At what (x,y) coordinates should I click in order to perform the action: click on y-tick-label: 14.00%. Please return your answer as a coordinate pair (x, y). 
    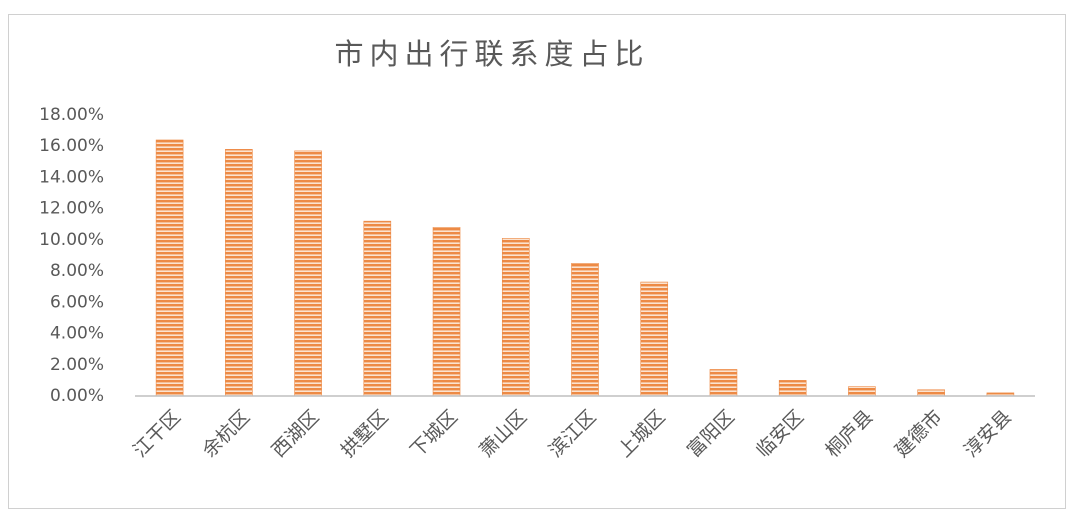
    Looking at the image, I should click on (71, 177).